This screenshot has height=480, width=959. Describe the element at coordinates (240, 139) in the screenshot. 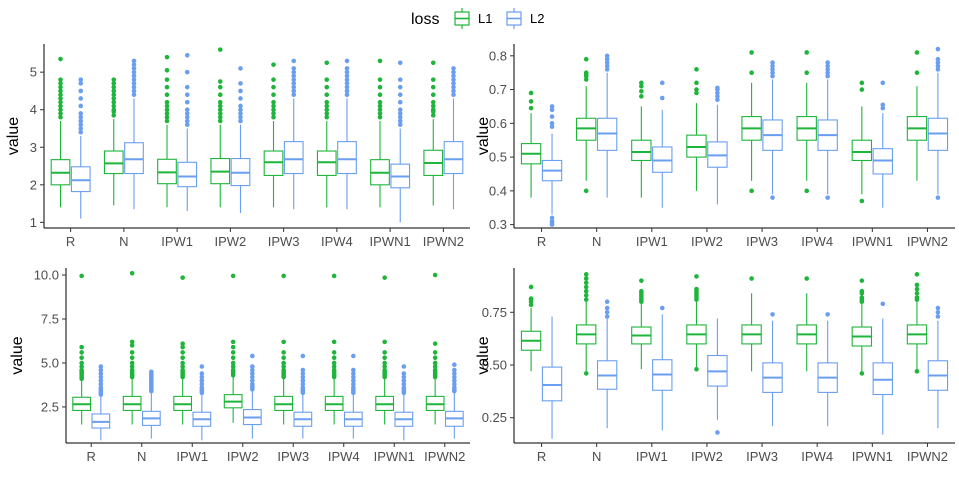

I see `box-l2-ipw2` at that location.